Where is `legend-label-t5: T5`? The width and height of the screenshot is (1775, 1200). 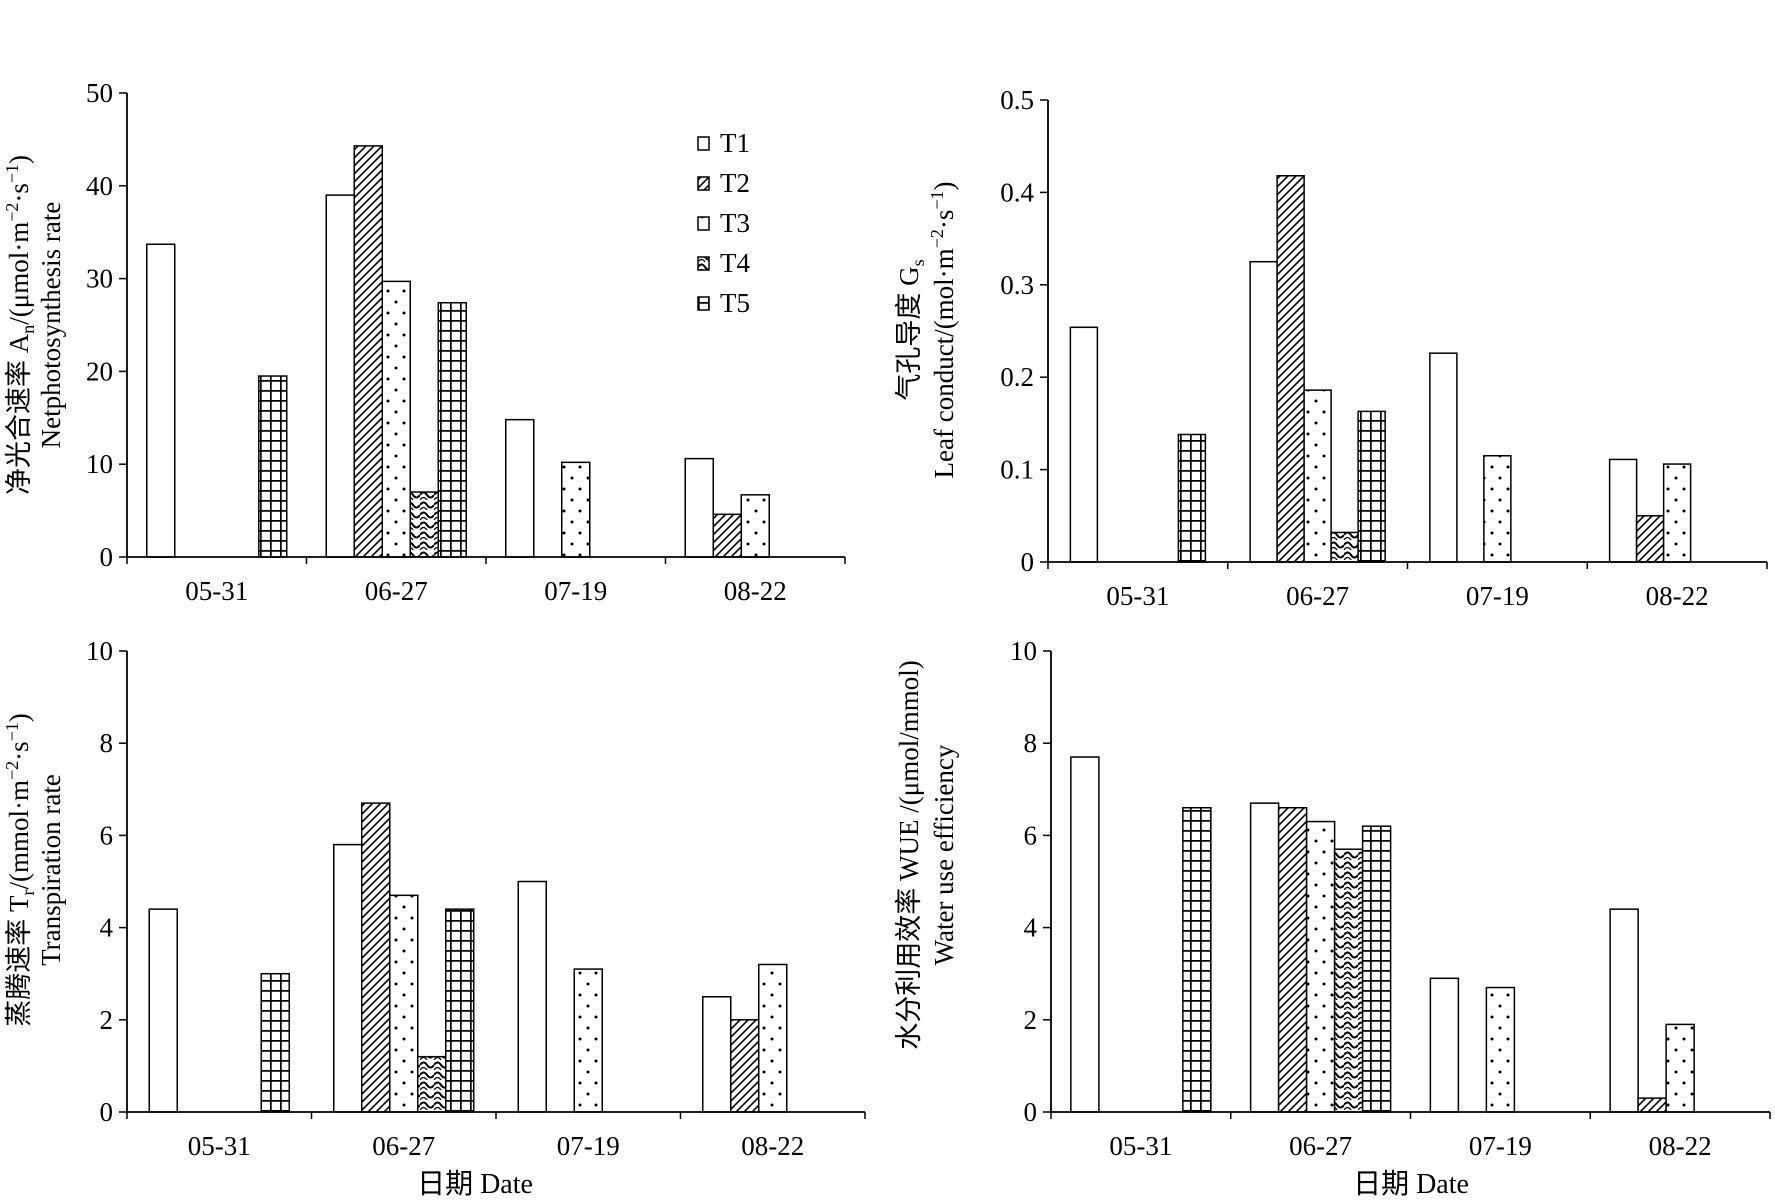 legend-label-t5: T5 is located at coordinates (735, 303).